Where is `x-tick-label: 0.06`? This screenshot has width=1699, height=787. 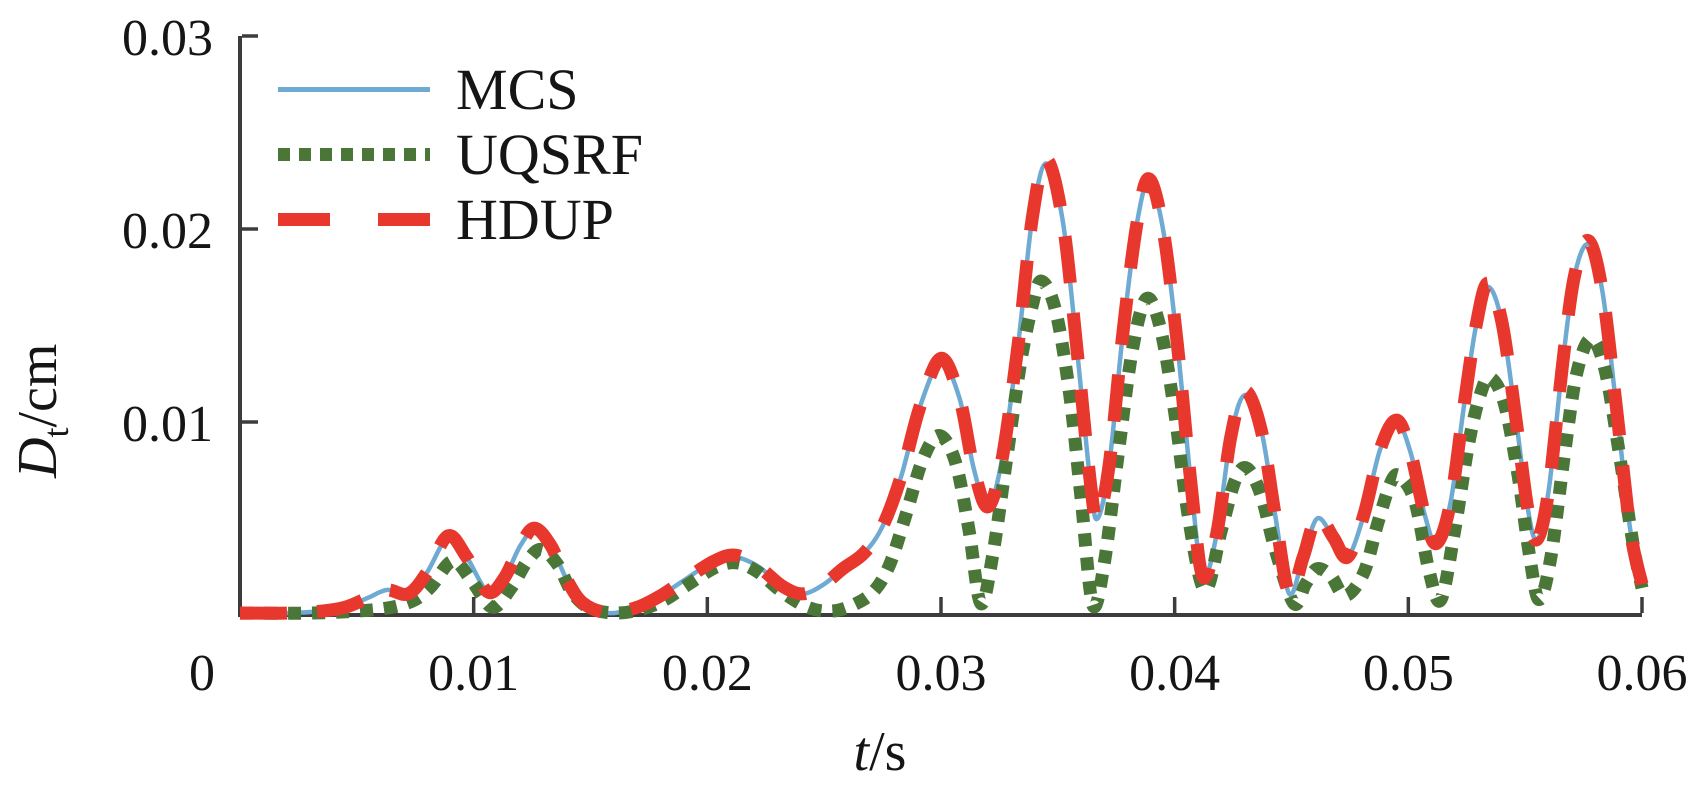 x-tick-label: 0.06 is located at coordinates (1642, 673).